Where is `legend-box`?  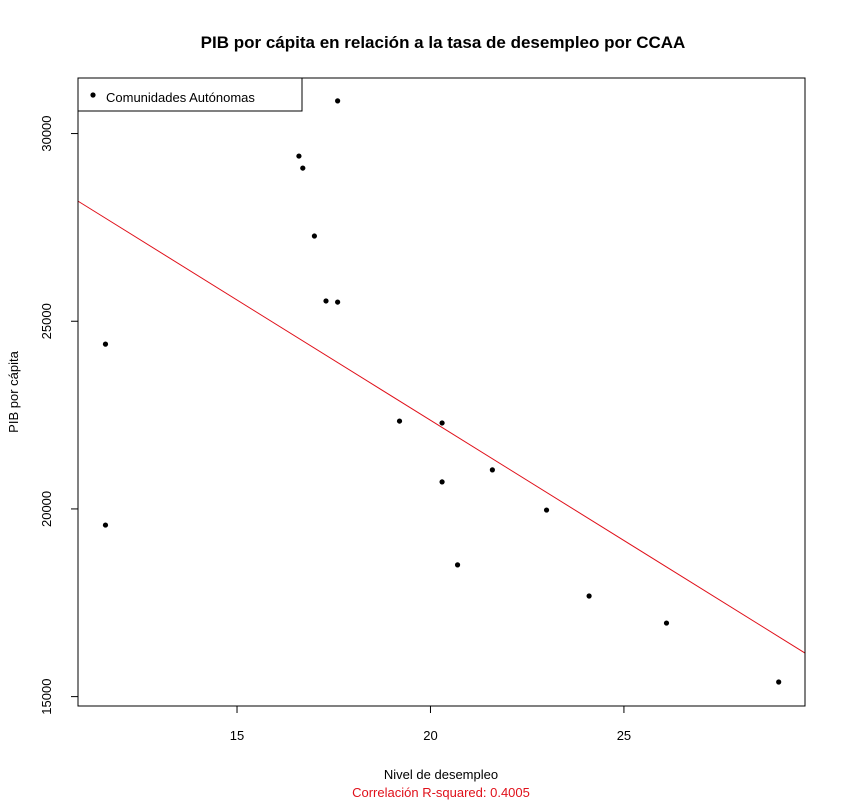
legend-box is located at coordinates (190, 94).